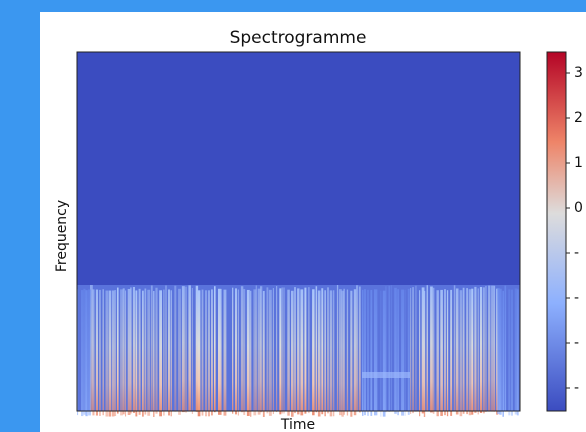 The image size is (586, 432). I want to click on y-axis-label: Frequency, so click(62, 236).